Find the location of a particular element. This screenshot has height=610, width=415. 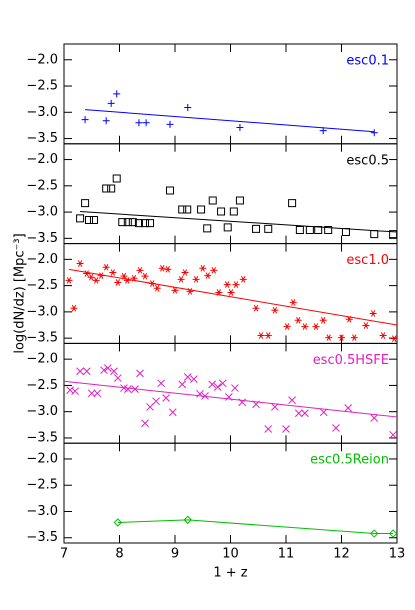

x-tick-label: 9 is located at coordinates (175, 554).